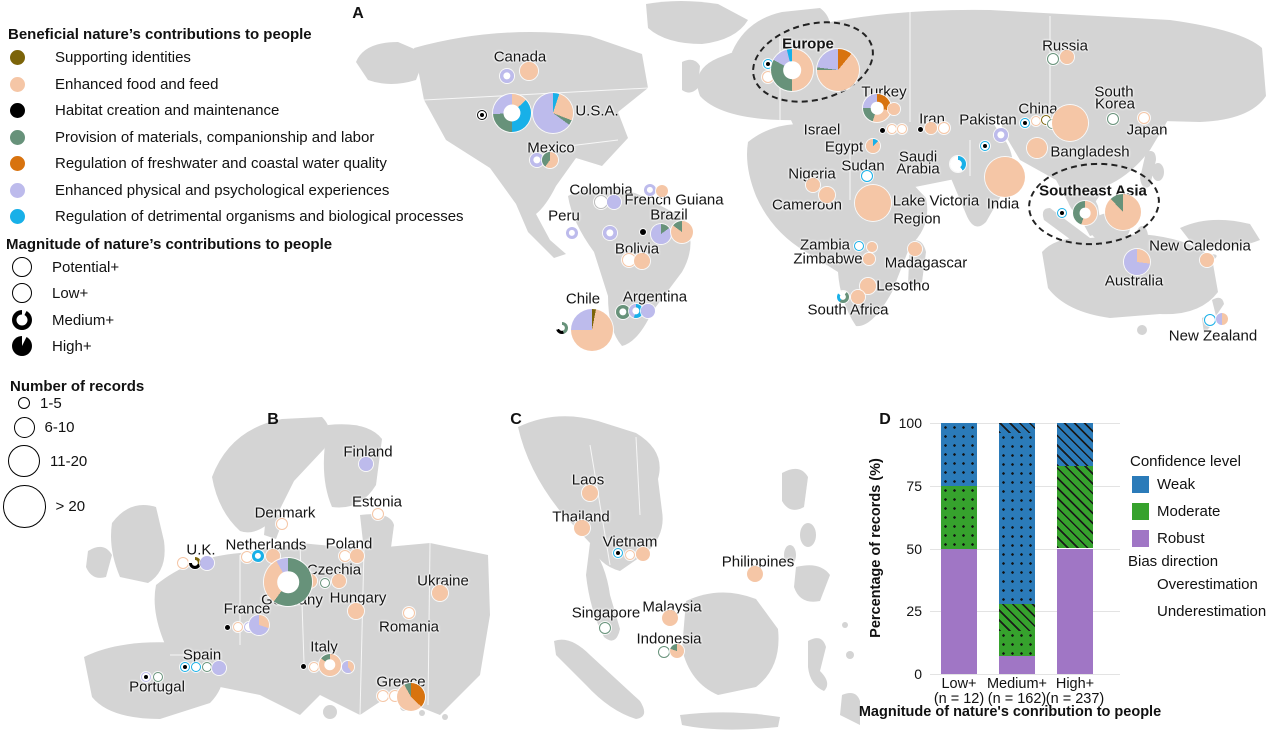 The width and height of the screenshot is (1268, 734). What do you see at coordinates (844, 147) in the screenshot?
I see `country-label: Egypt` at bounding box center [844, 147].